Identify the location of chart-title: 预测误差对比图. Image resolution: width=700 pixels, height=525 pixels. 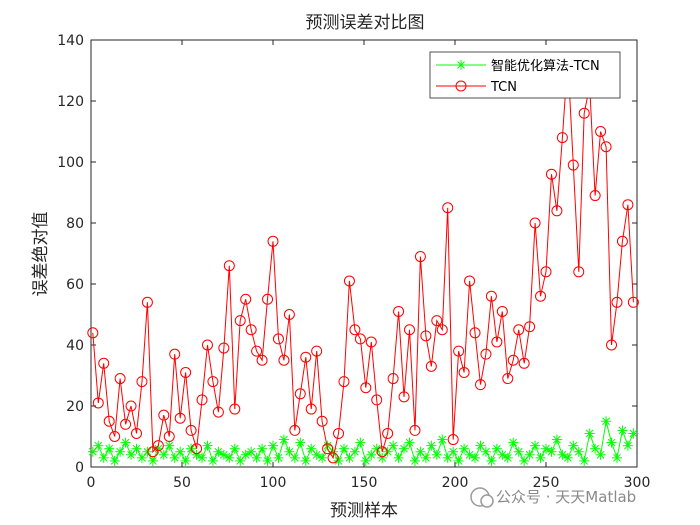
(365, 23).